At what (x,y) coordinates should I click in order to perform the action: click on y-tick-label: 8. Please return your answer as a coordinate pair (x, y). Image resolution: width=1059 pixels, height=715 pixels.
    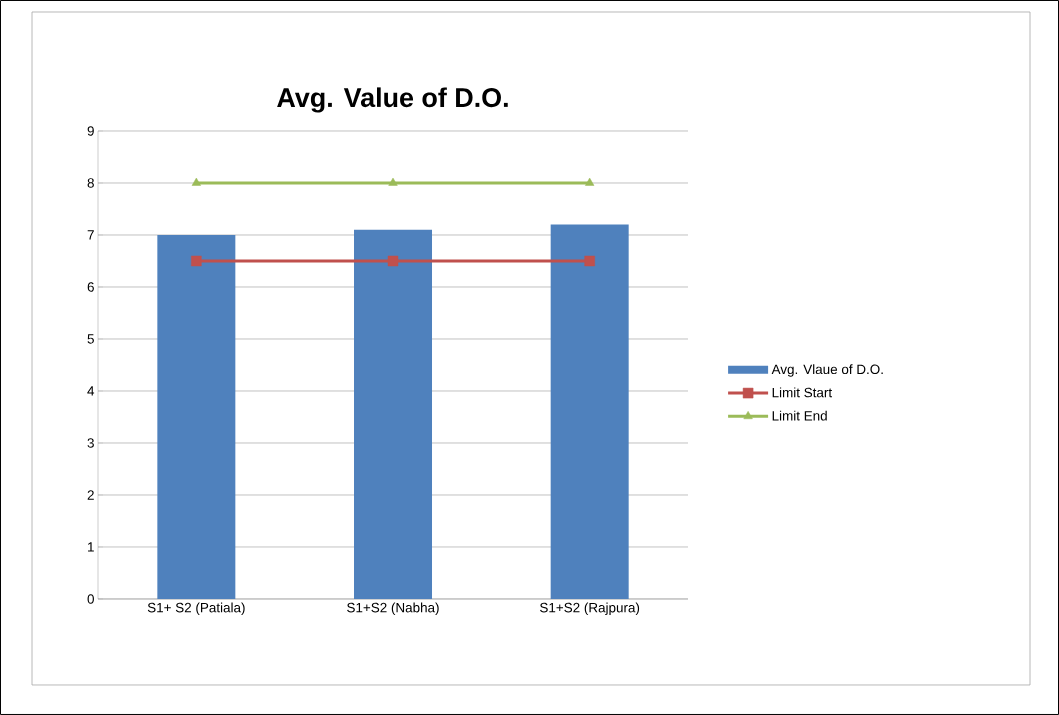
    Looking at the image, I should click on (90, 183).